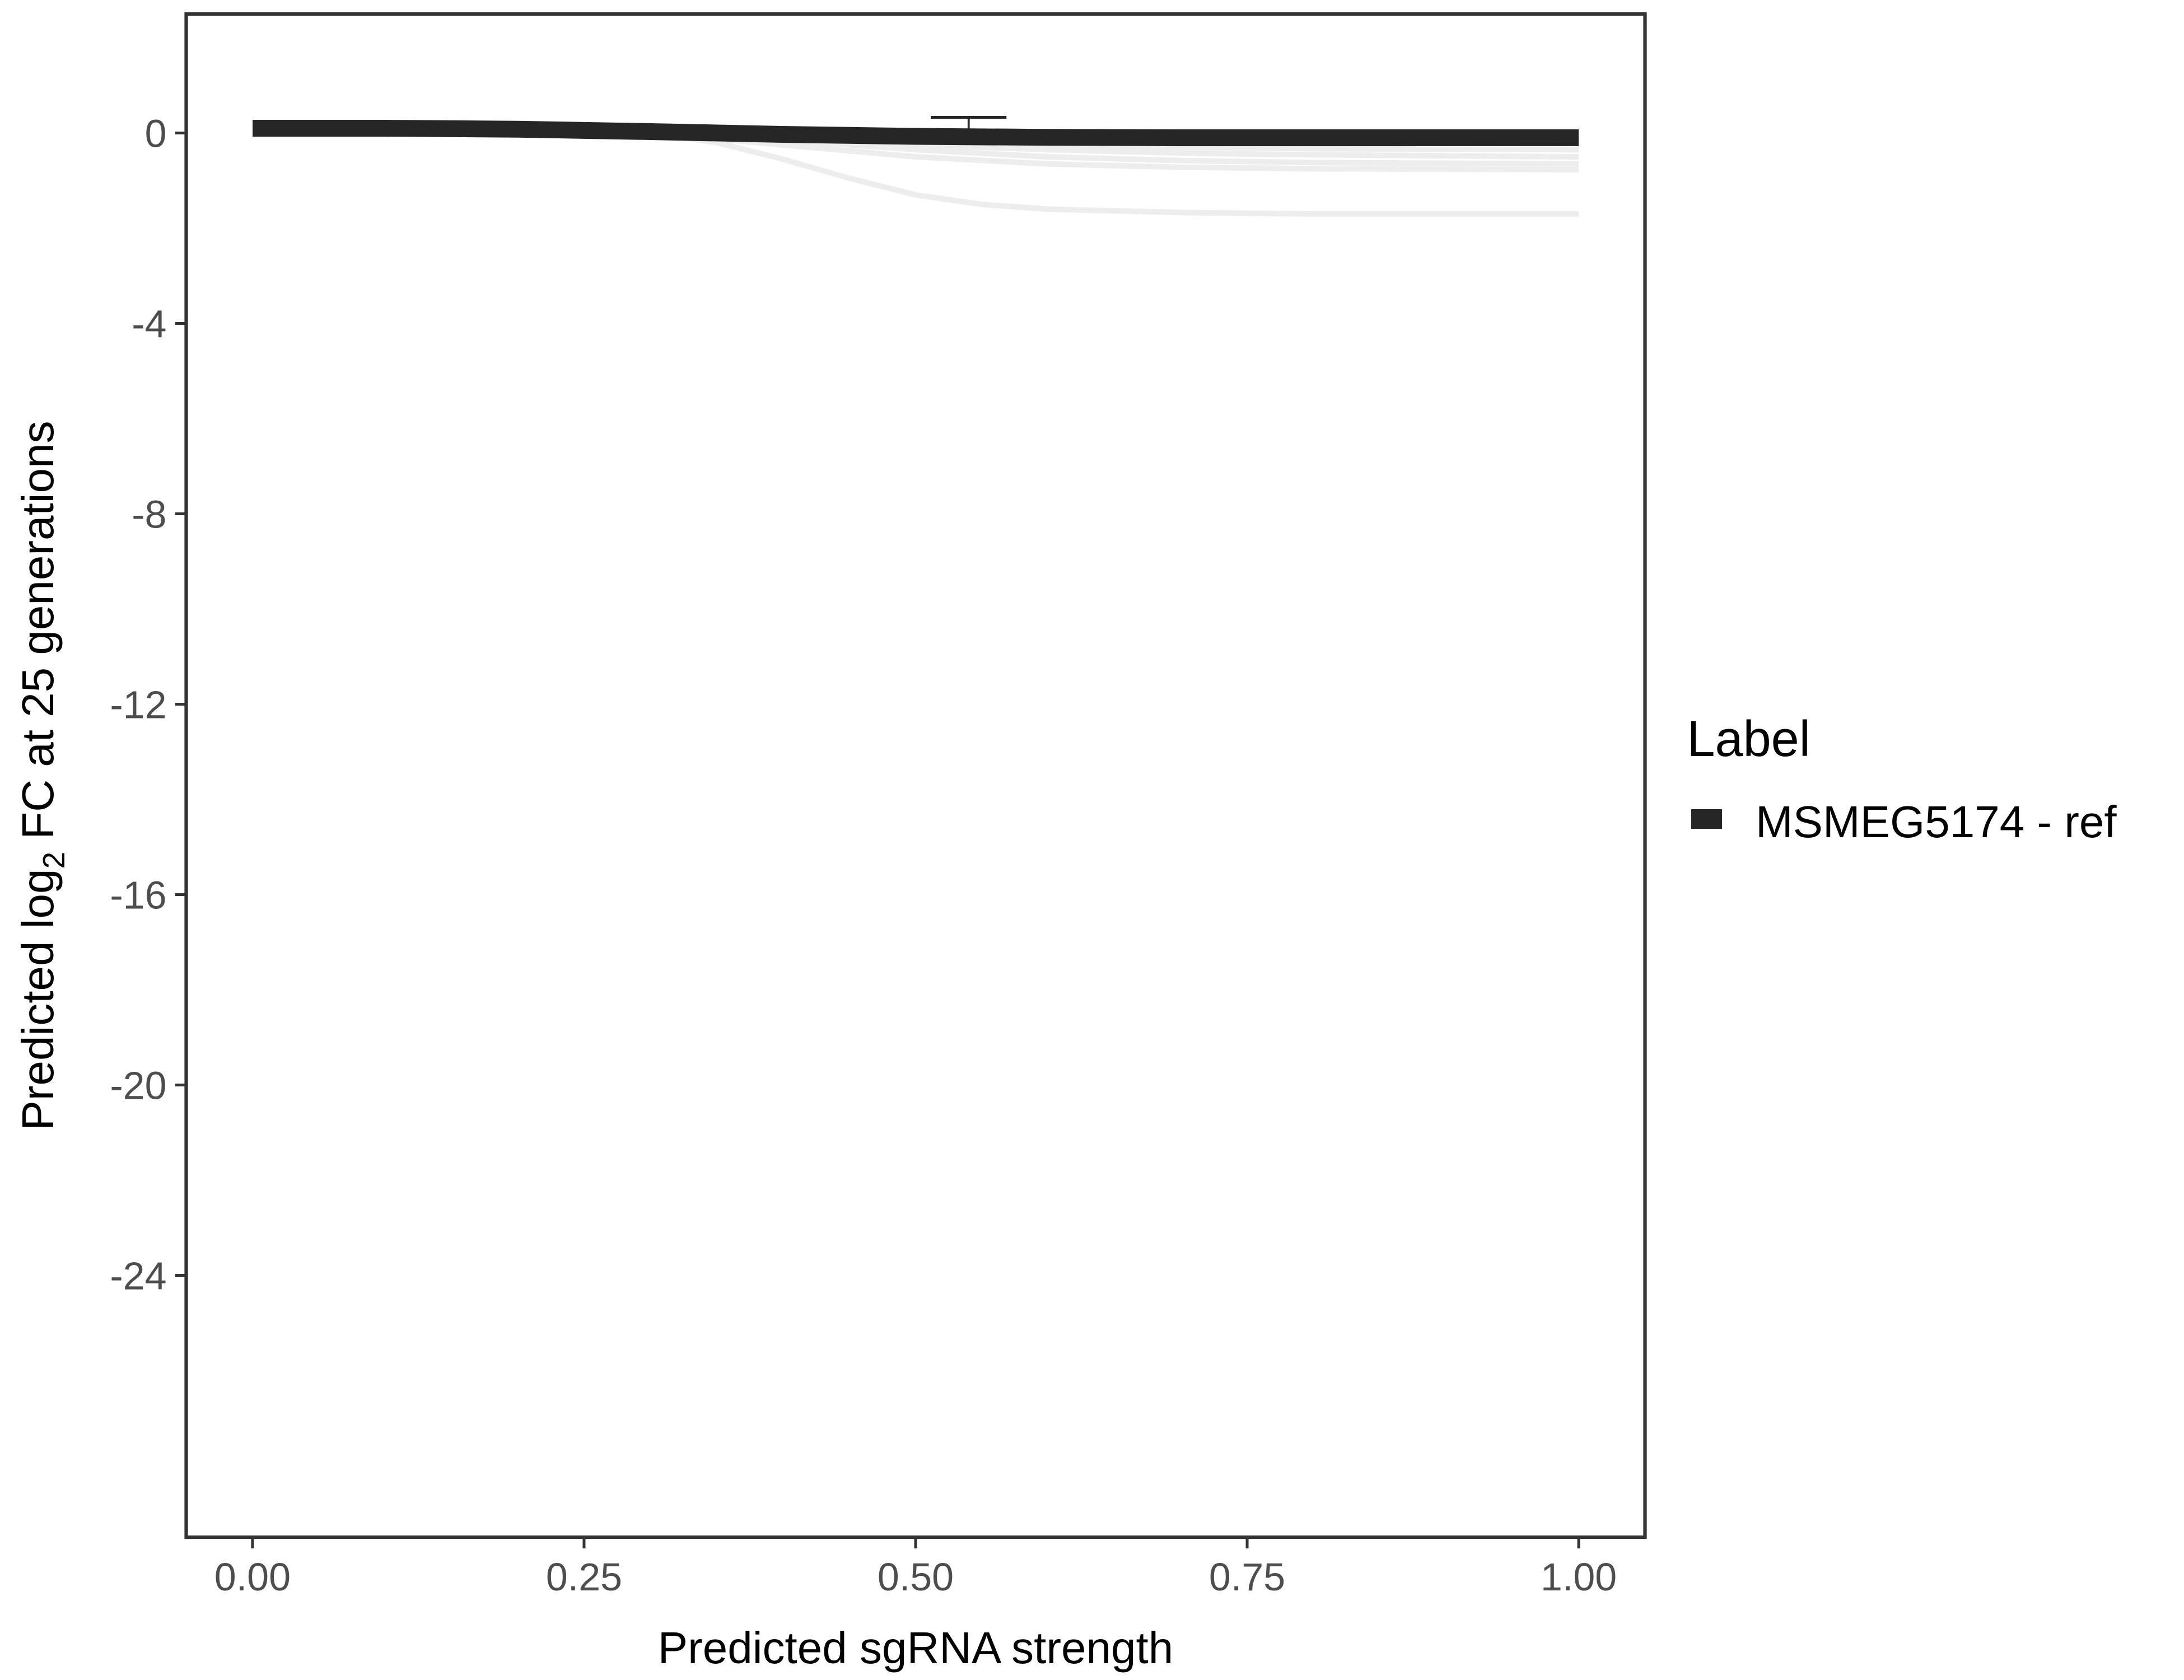 The height and width of the screenshot is (1680, 2184). Describe the element at coordinates (156, 134) in the screenshot. I see `y-tick-label: 0` at that location.